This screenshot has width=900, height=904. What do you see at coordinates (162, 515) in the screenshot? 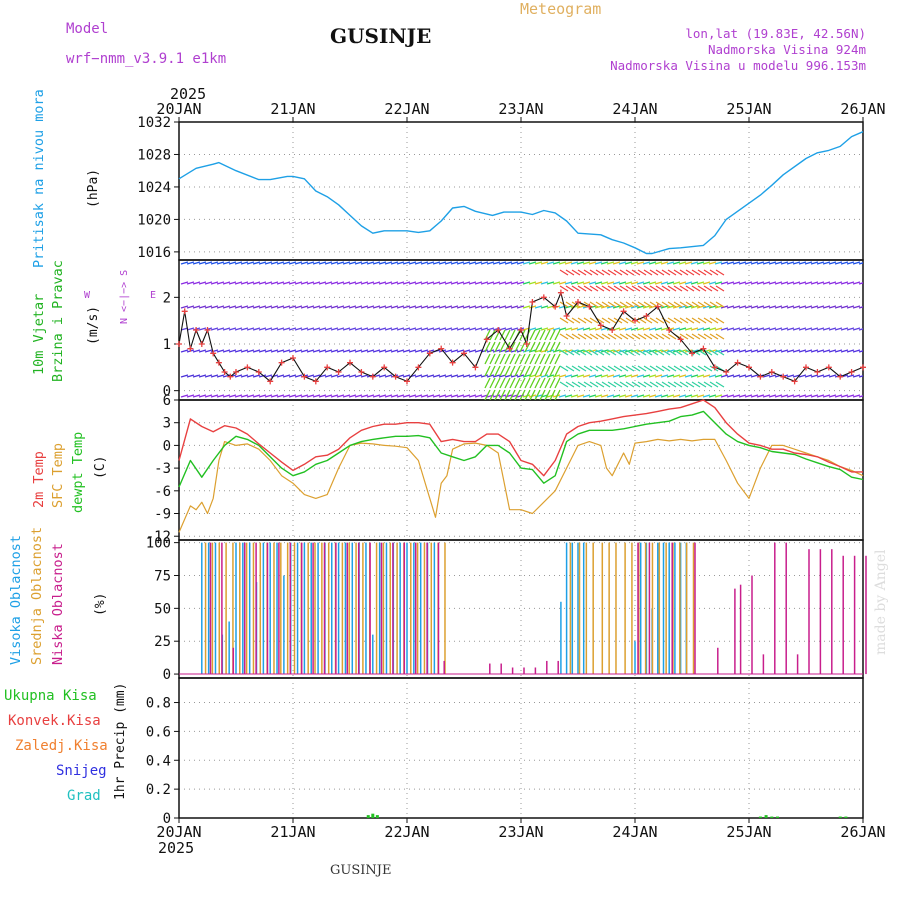
I see `temperature-ytick-label: -9` at bounding box center [162, 515].